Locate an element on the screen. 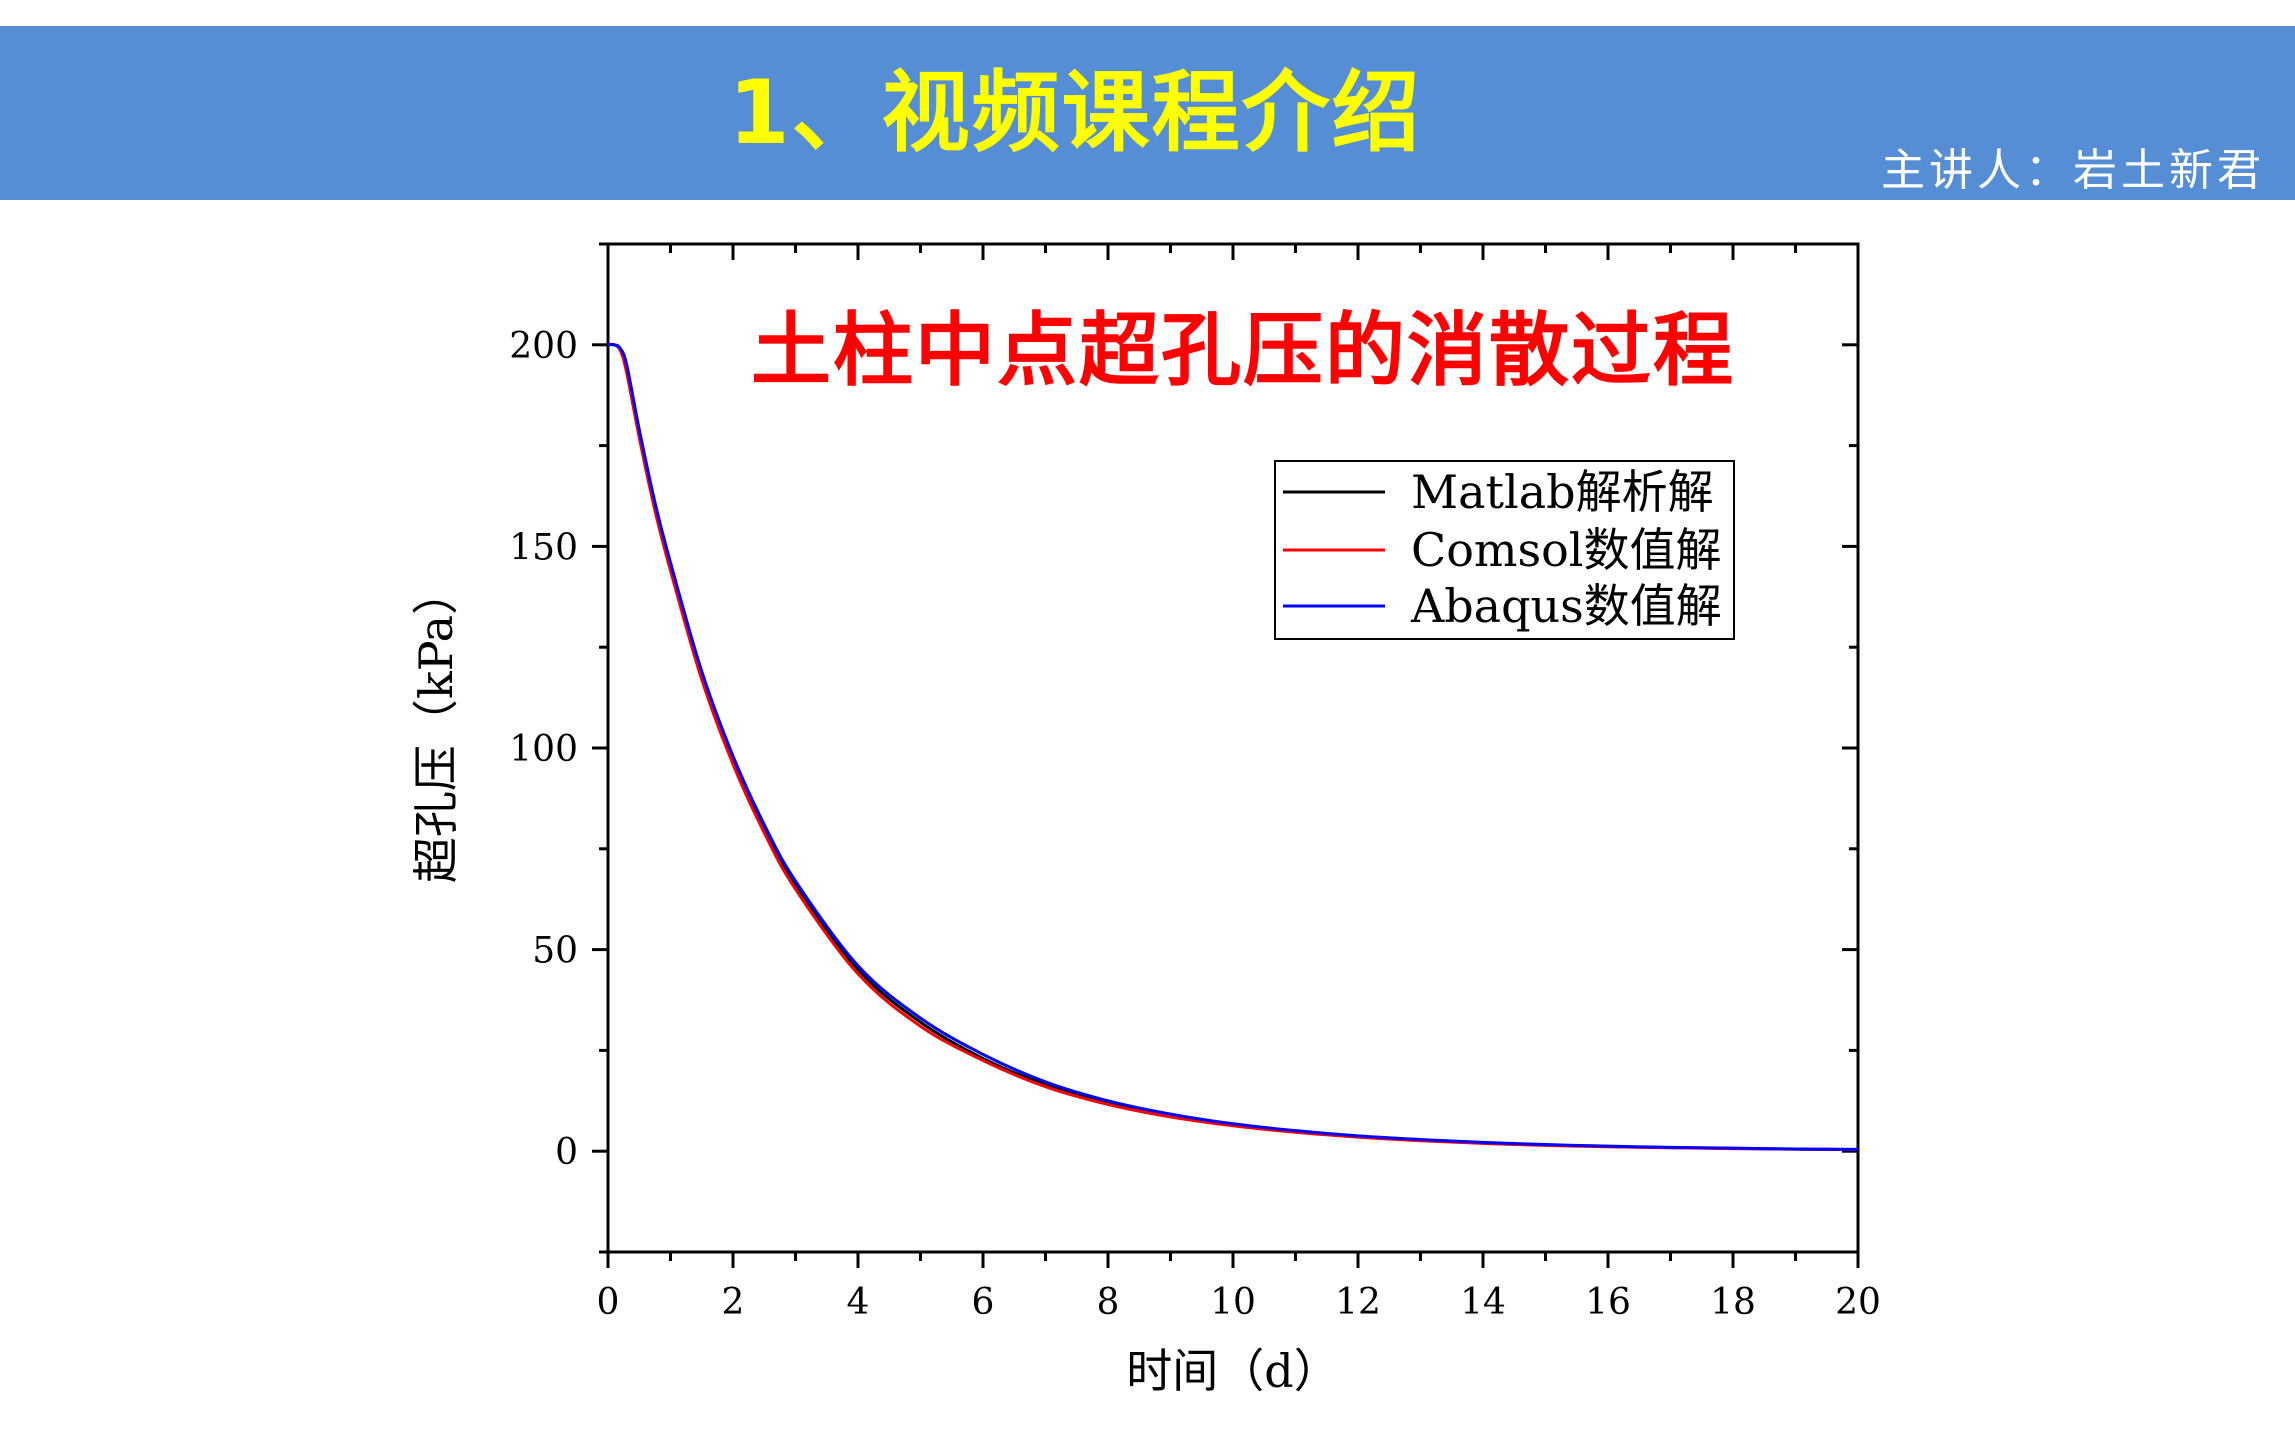 This screenshot has width=2295, height=1440. y-axis-label: 超孔压（kPa） is located at coordinates (436, 726).